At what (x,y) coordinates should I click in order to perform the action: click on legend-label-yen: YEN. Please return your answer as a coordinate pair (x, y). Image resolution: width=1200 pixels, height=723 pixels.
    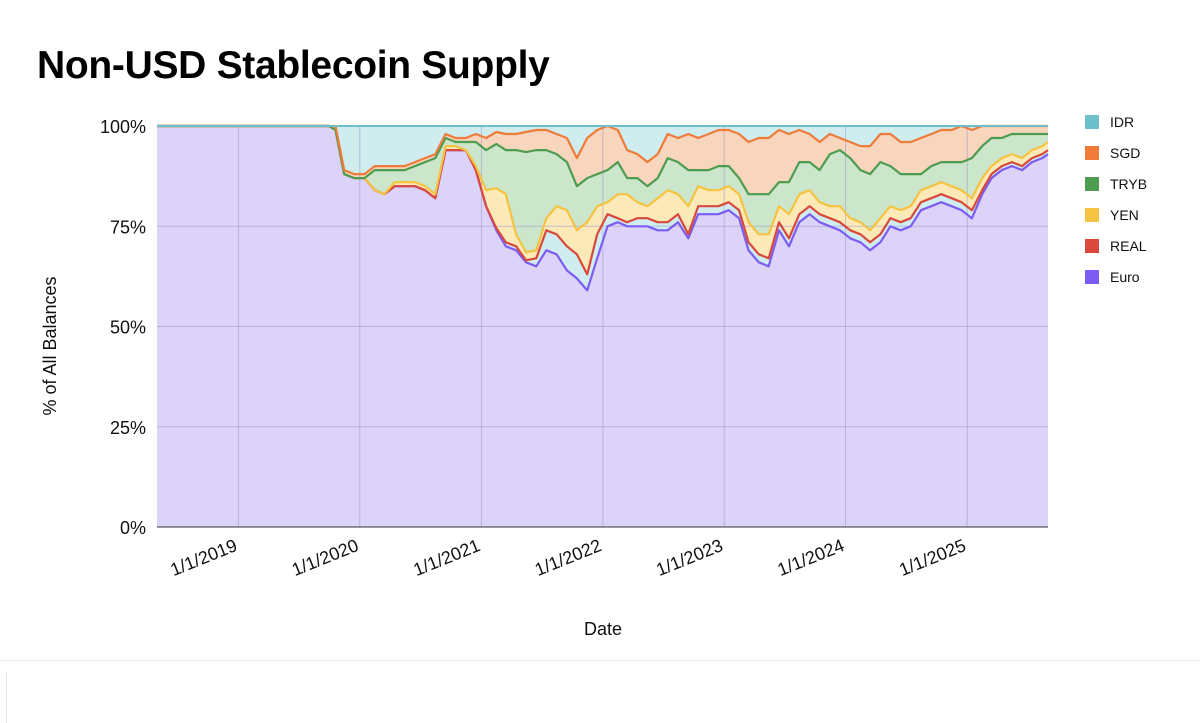
    Looking at the image, I should click on (1124, 215).